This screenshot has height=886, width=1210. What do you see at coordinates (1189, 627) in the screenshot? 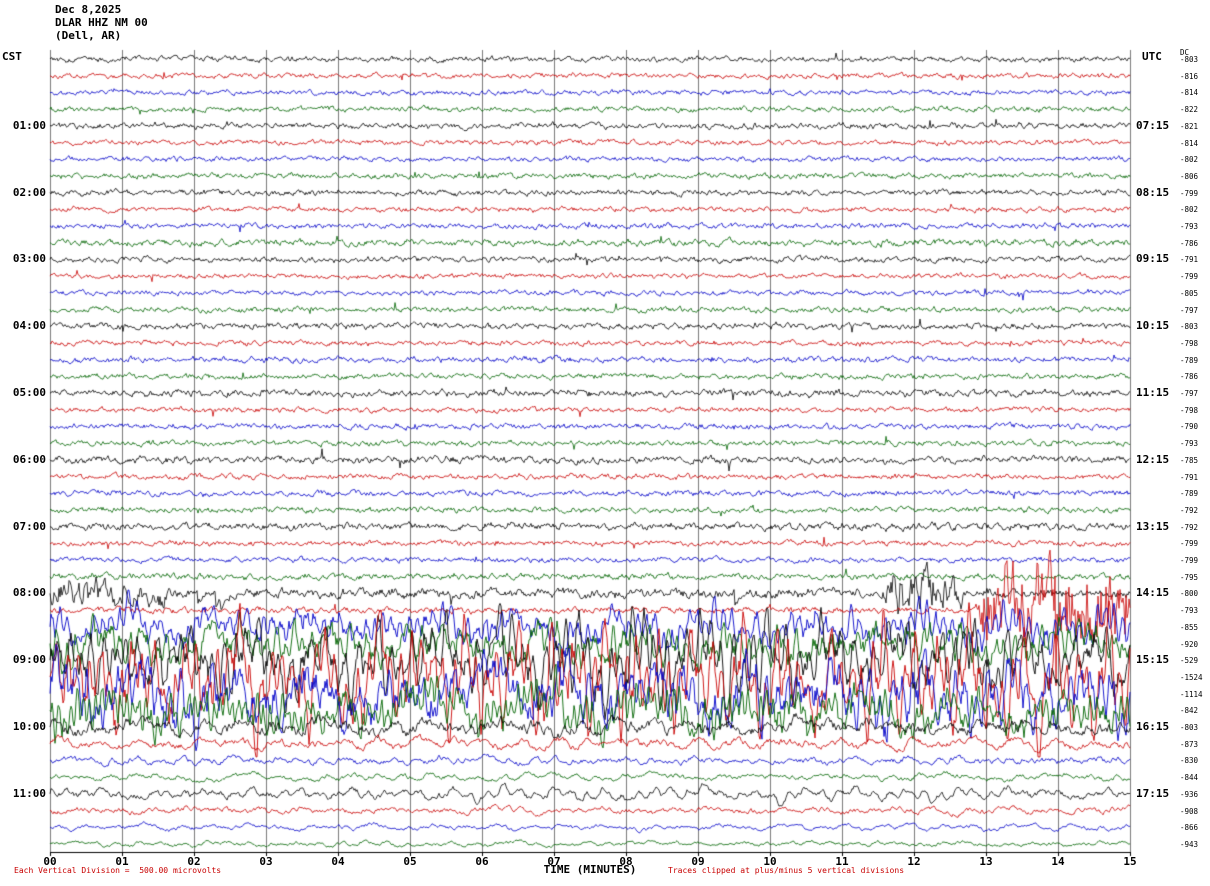
I see `dc-offset-value: -855` at bounding box center [1189, 627].